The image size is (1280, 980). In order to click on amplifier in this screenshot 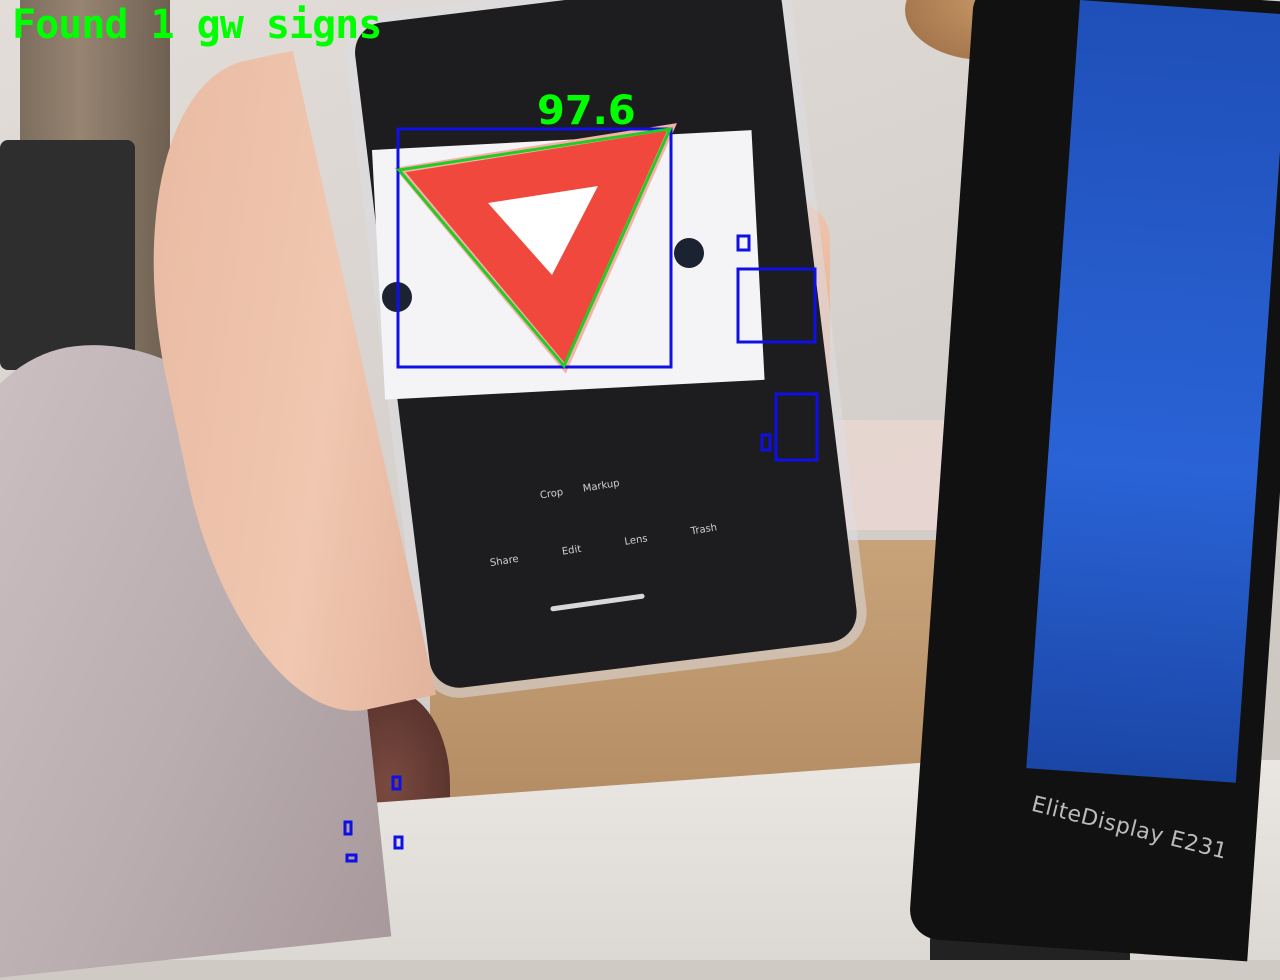, I will do `click(67, 255)`.